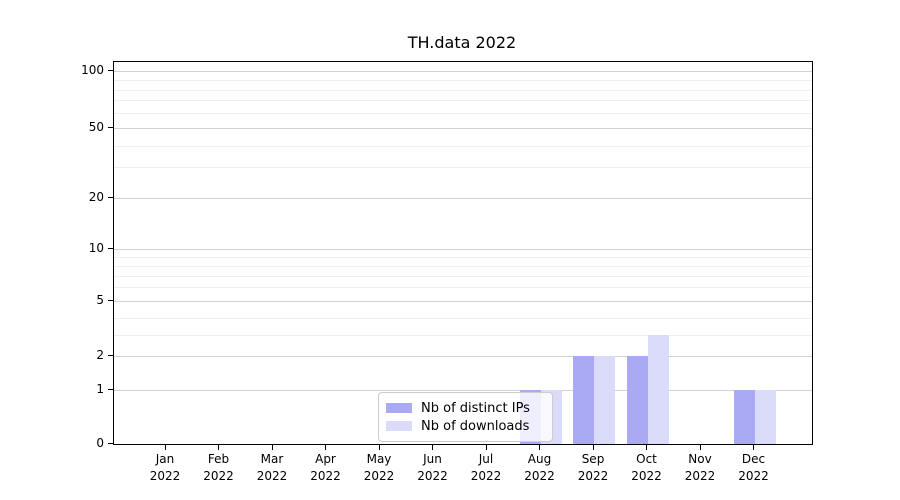 The width and height of the screenshot is (900, 500). Describe the element at coordinates (475, 408) in the screenshot. I see `legend-label: Nb of distinct IPs` at that location.